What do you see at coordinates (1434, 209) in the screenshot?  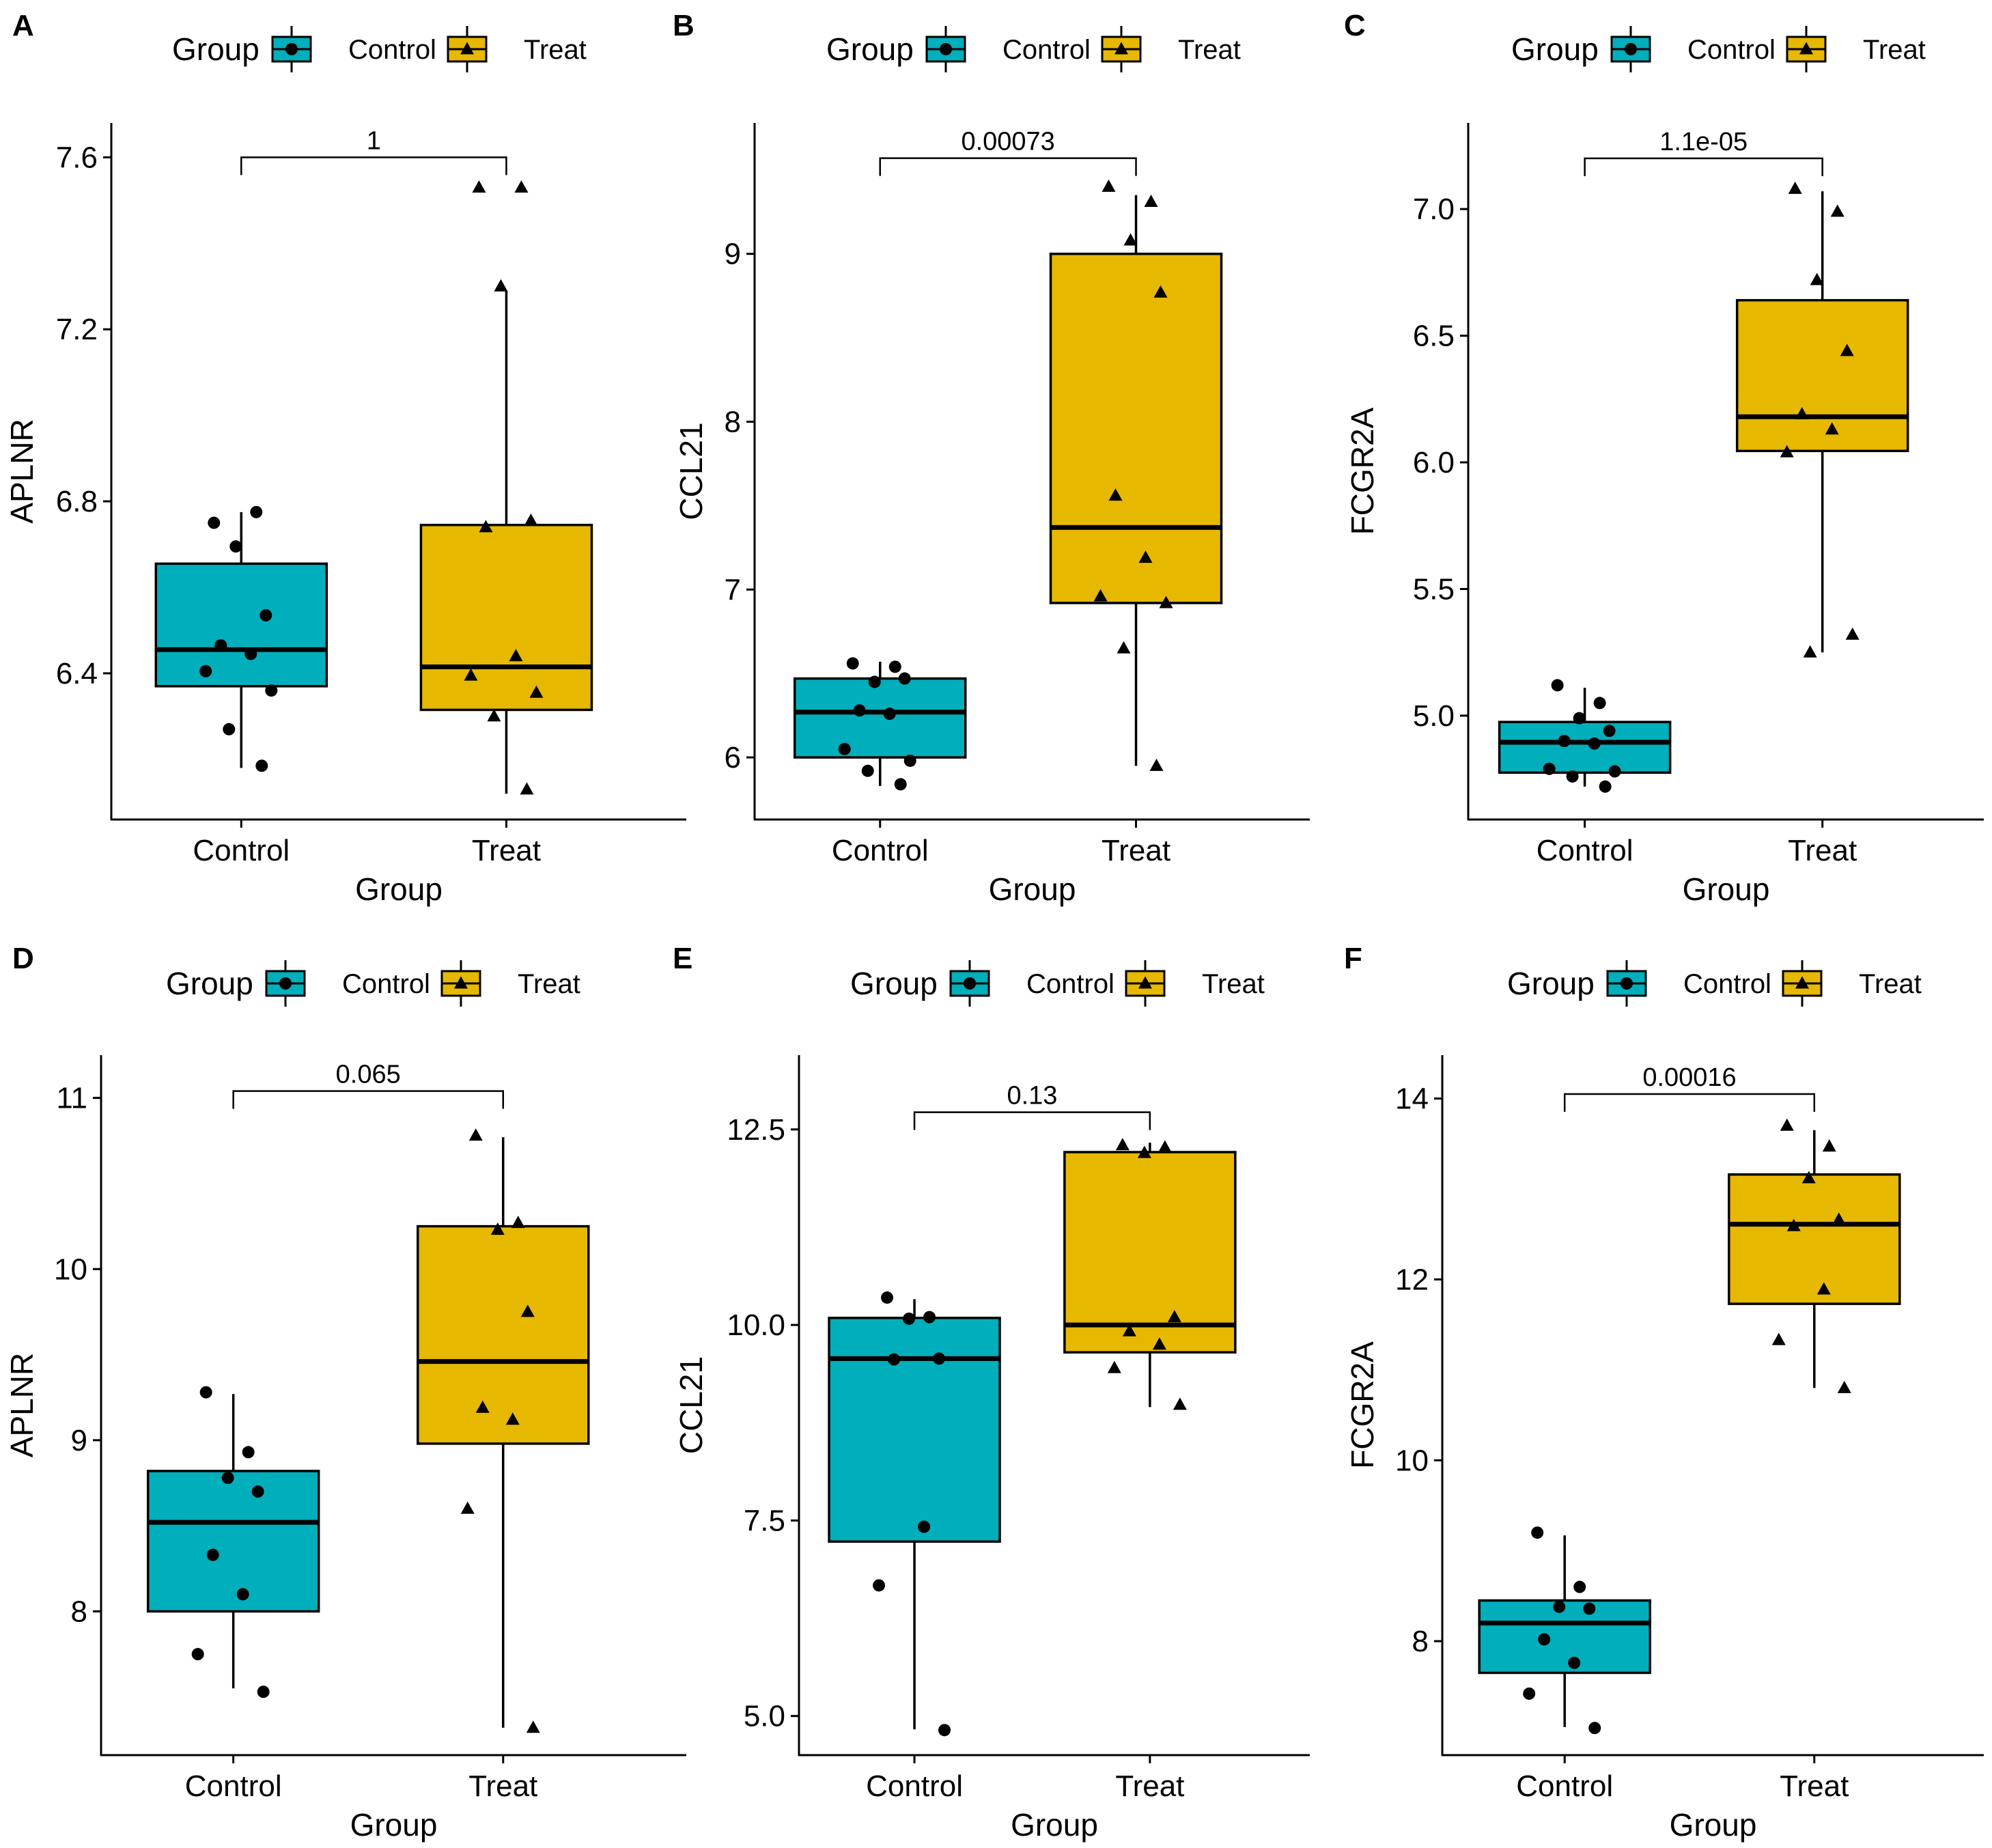 I see `y-tick-label: 7.0` at bounding box center [1434, 209].